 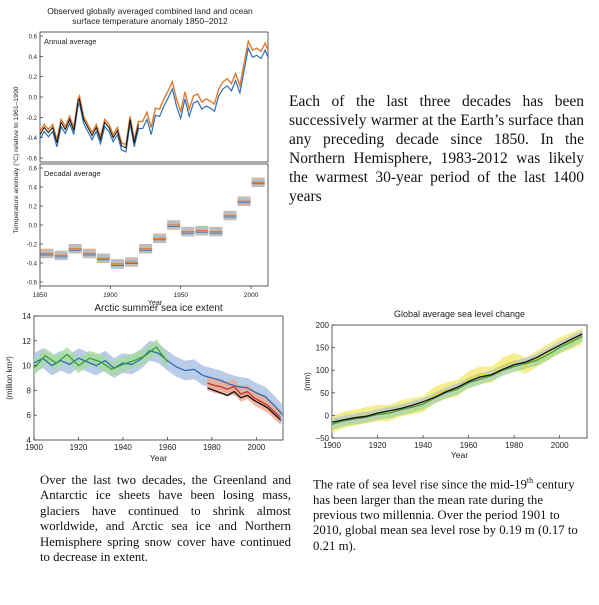 I want to click on blue-series-line, so click(x=158, y=382).